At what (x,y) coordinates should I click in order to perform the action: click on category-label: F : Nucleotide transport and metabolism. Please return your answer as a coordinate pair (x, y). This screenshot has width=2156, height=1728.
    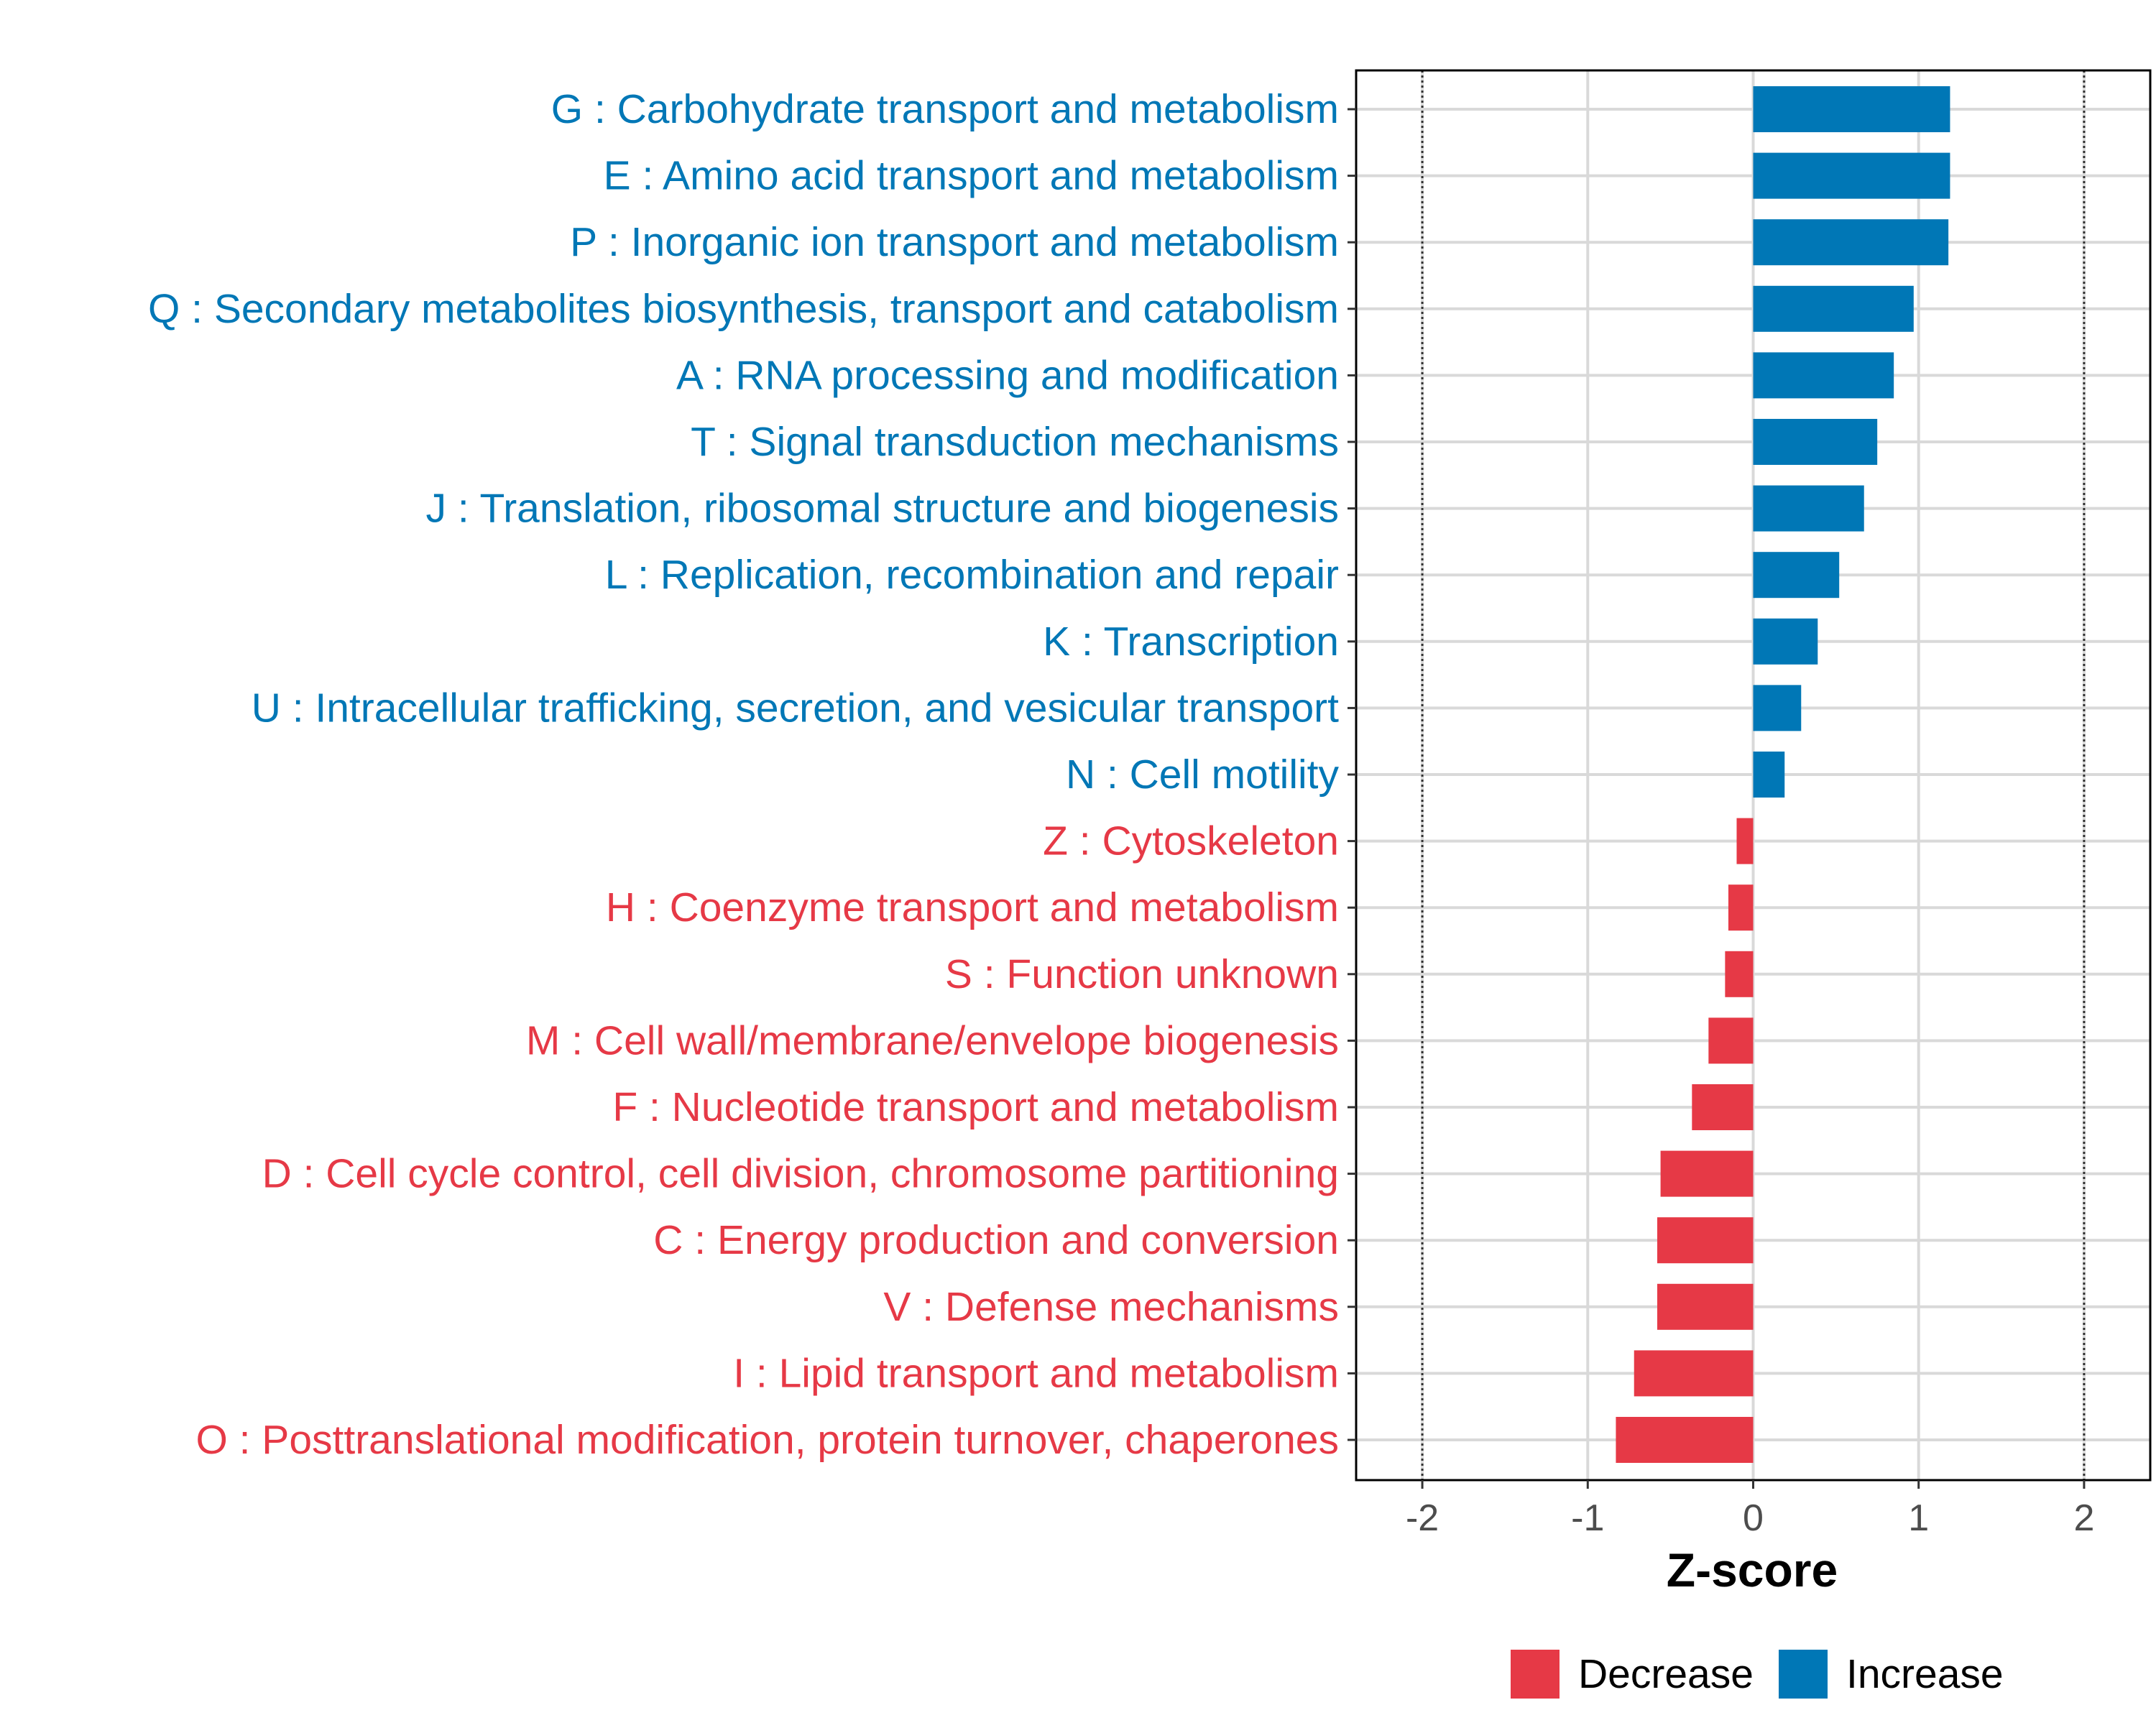
    Looking at the image, I should click on (975, 1107).